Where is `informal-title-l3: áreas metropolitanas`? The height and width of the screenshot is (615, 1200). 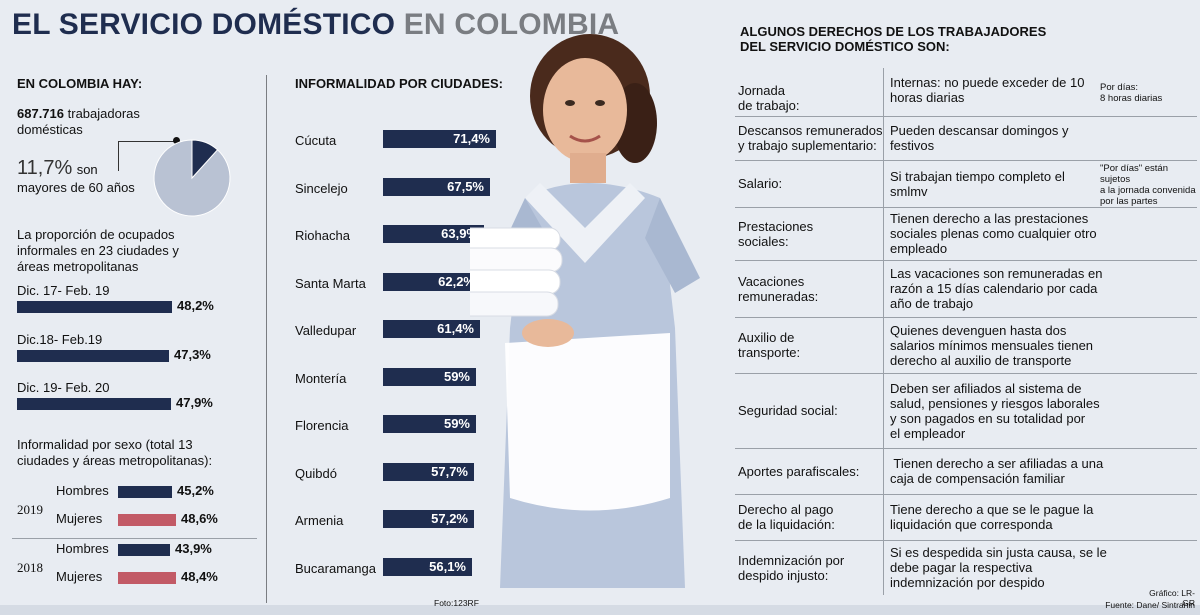
informal-title-l3: áreas metropolitanas is located at coordinates (78, 266).